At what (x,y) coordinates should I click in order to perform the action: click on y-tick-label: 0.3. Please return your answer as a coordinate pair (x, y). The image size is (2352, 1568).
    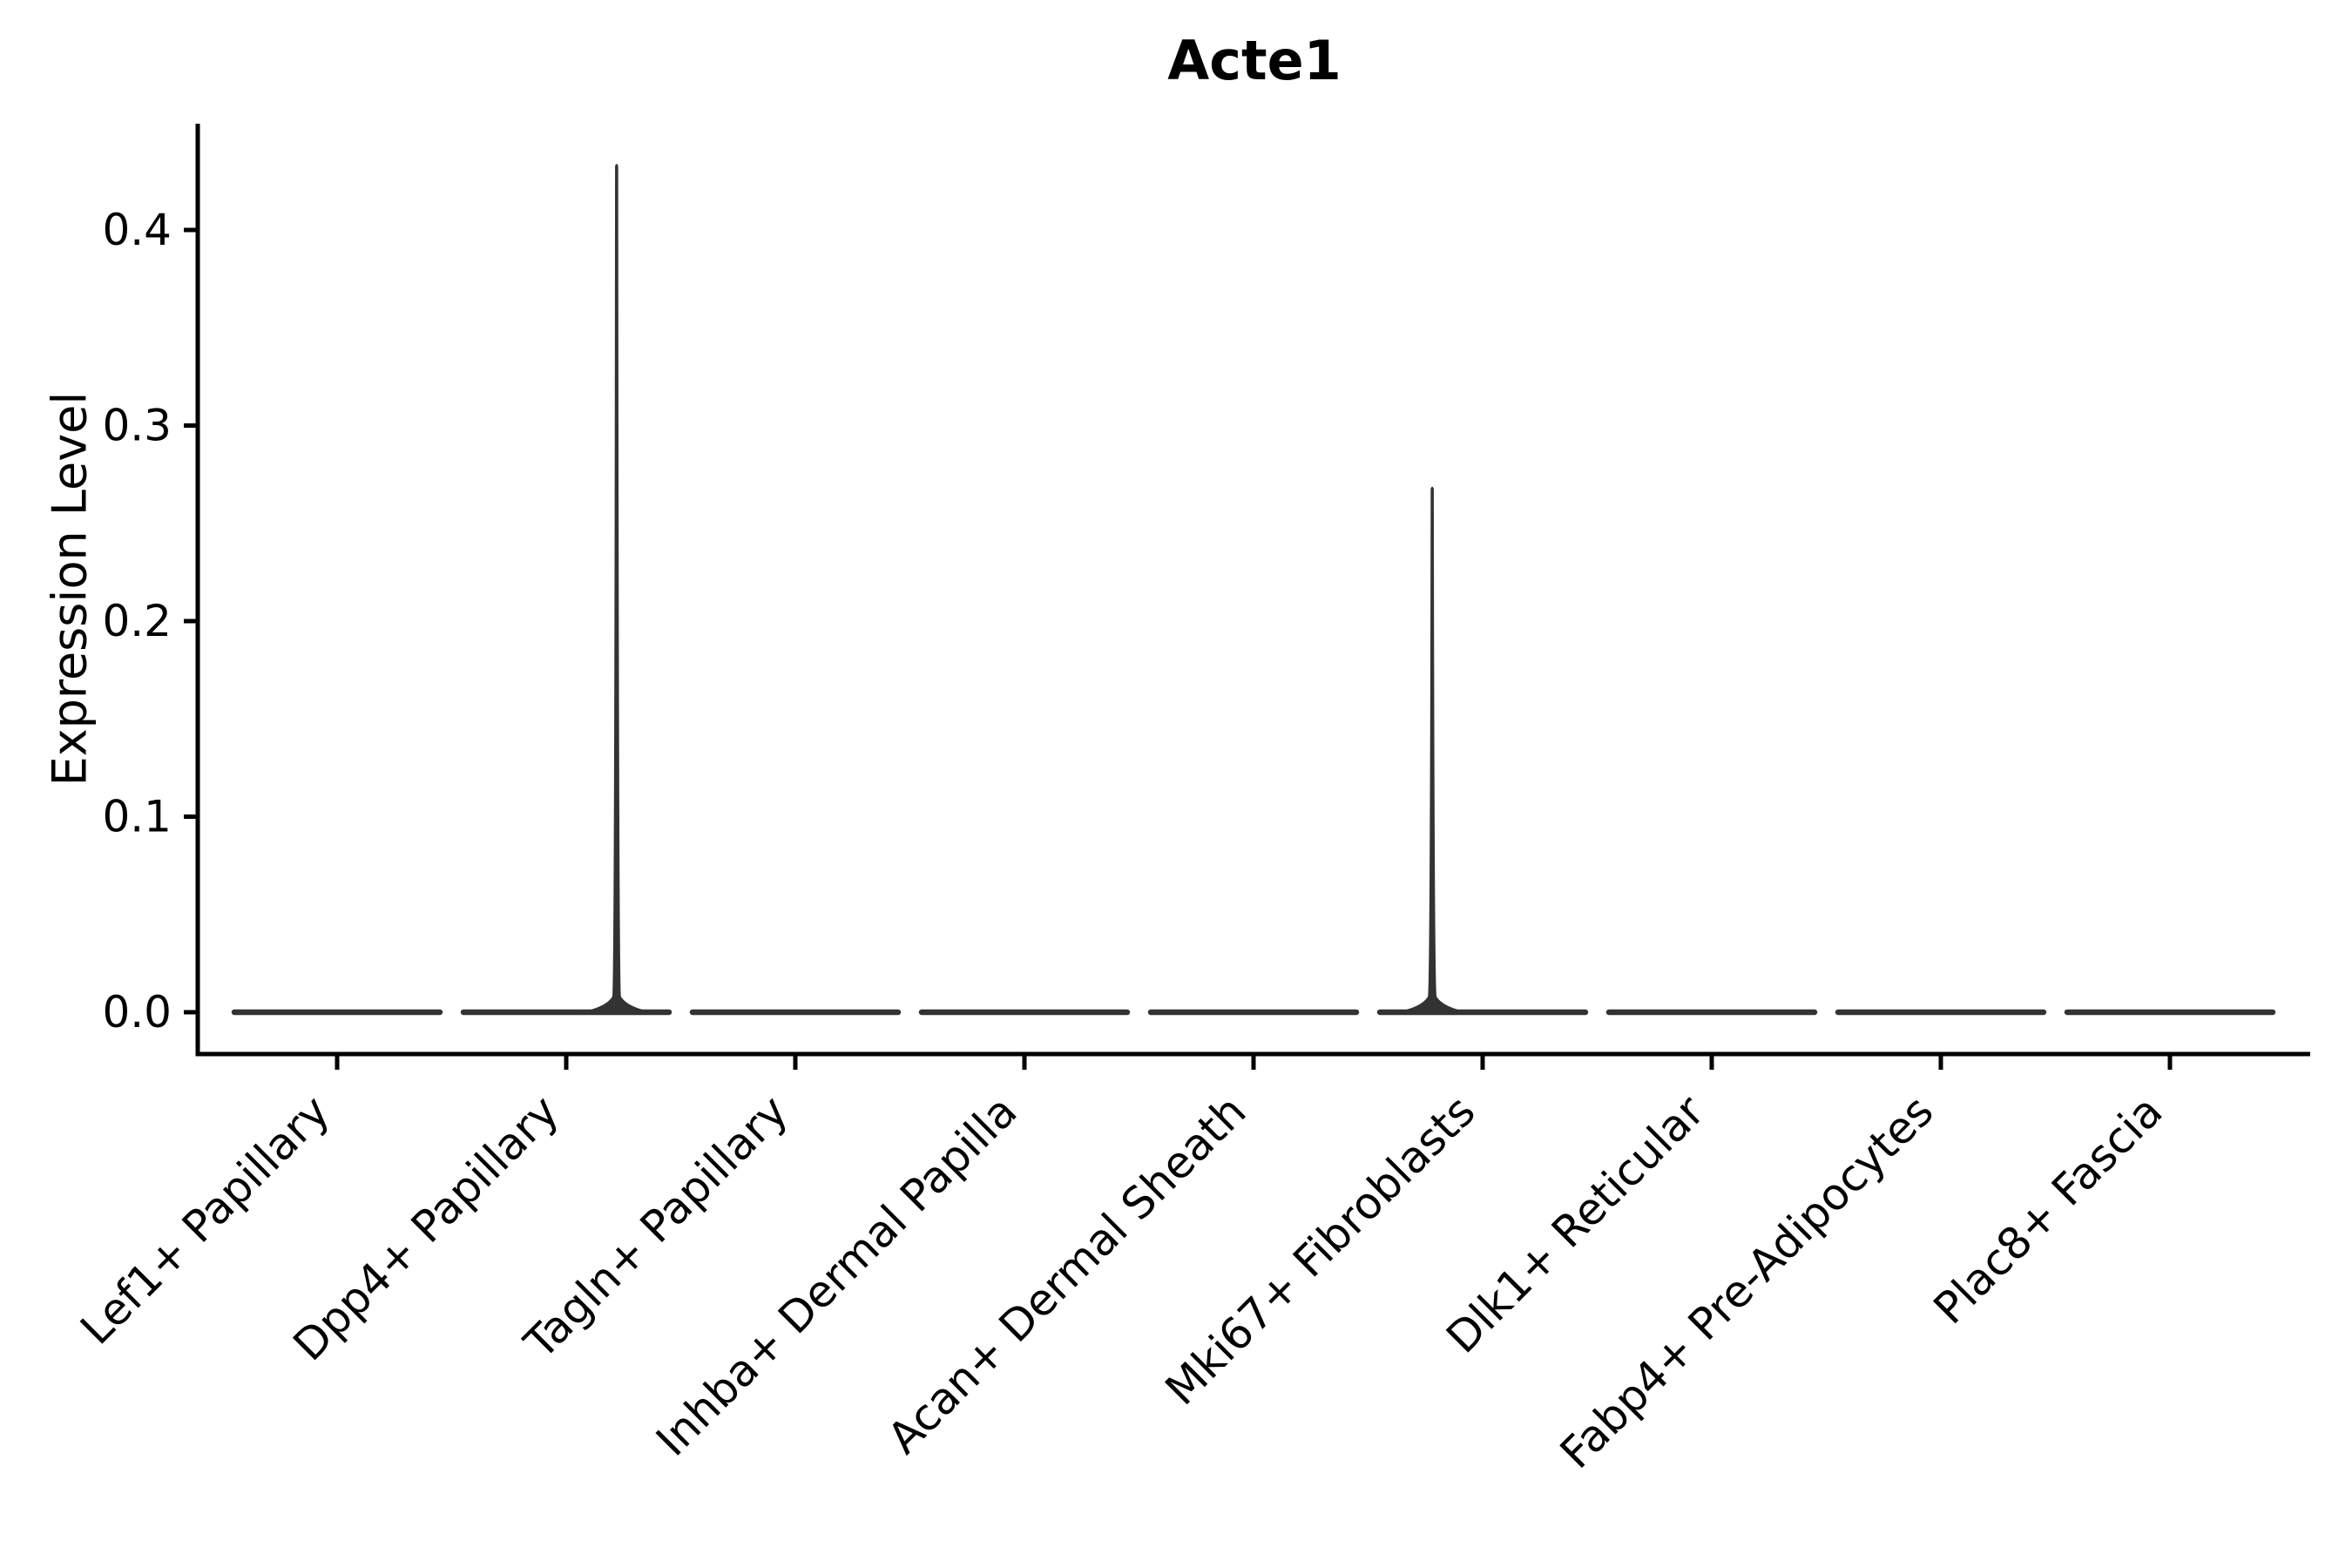
    Looking at the image, I should click on (137, 426).